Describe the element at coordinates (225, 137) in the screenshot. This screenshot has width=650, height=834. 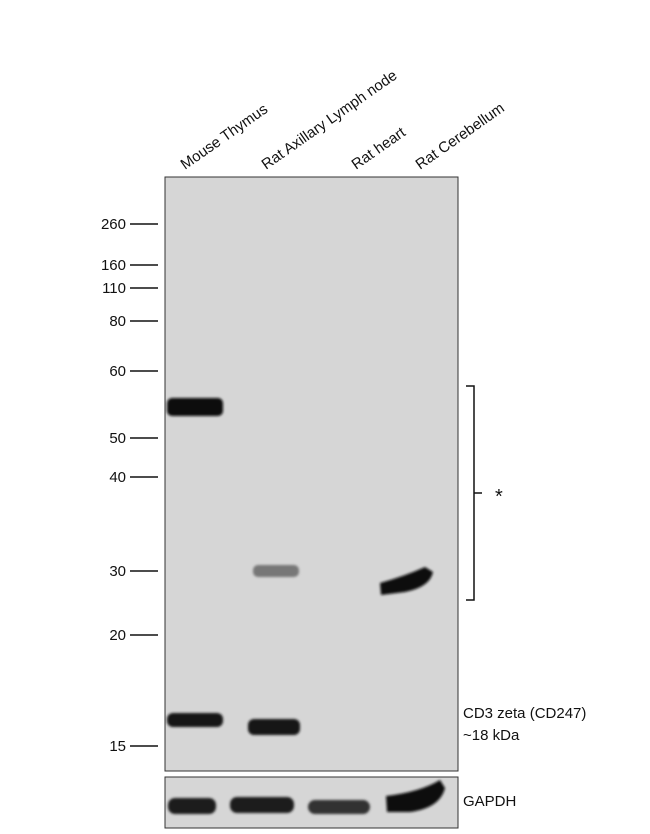
I see `lane-label: Mouse Thymus` at that location.